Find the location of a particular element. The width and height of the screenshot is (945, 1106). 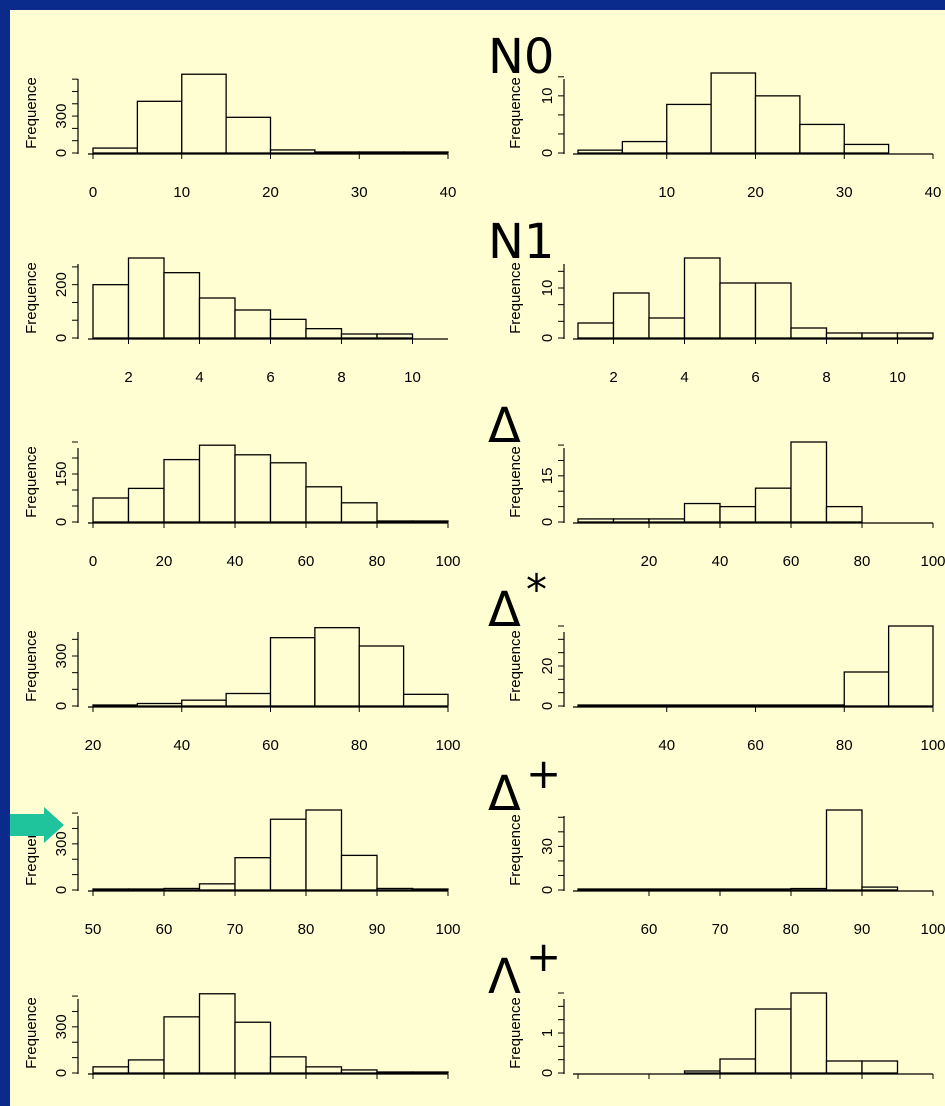

y-tick-label: 20 is located at coordinates (547, 666).